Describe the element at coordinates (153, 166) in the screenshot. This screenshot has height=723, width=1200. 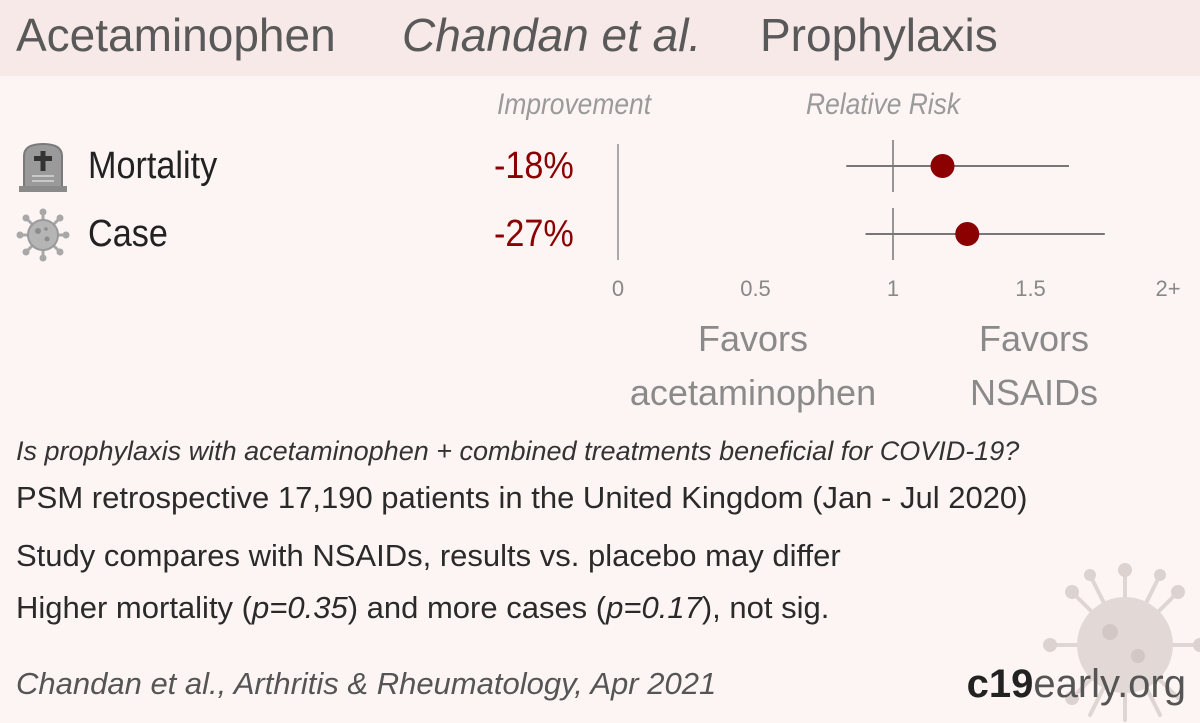
I see `outcome-label-mortality: Mortality` at that location.